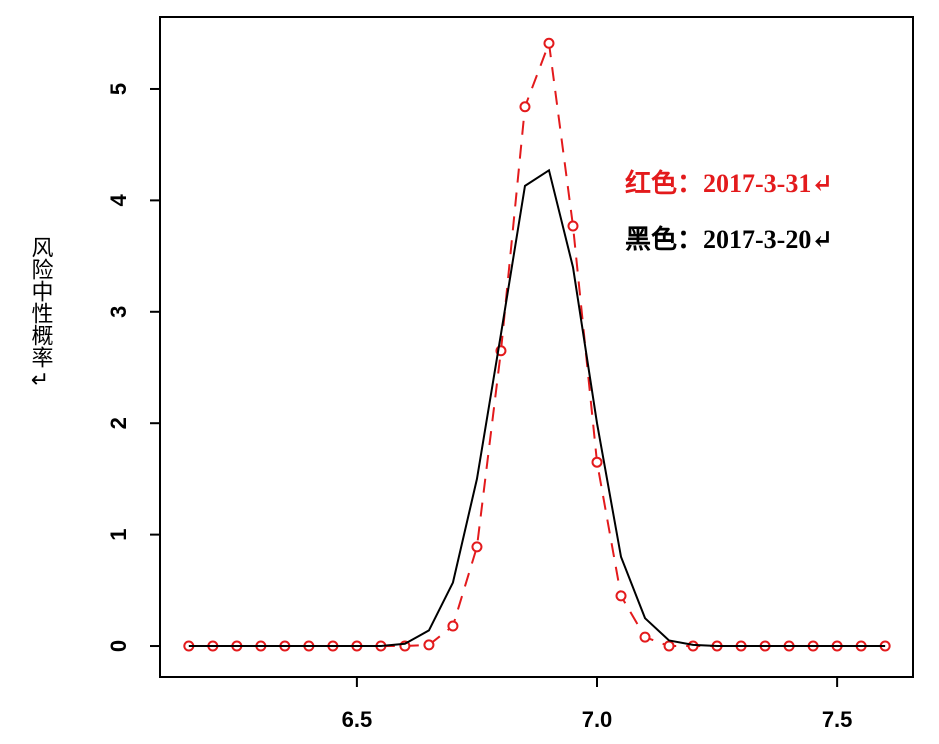  What do you see at coordinates (118, 423) in the screenshot?
I see `y-tick-label: 2` at bounding box center [118, 423].